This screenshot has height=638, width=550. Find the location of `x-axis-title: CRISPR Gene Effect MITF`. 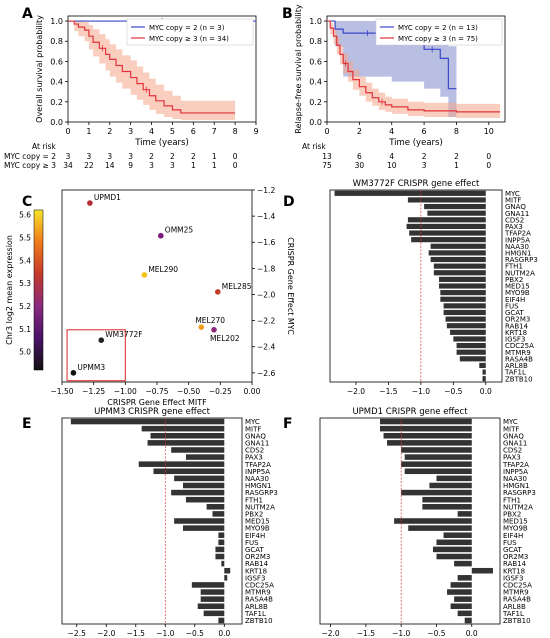

x-axis-title: CRISPR Gene Effect MITF is located at coordinates (157, 402).